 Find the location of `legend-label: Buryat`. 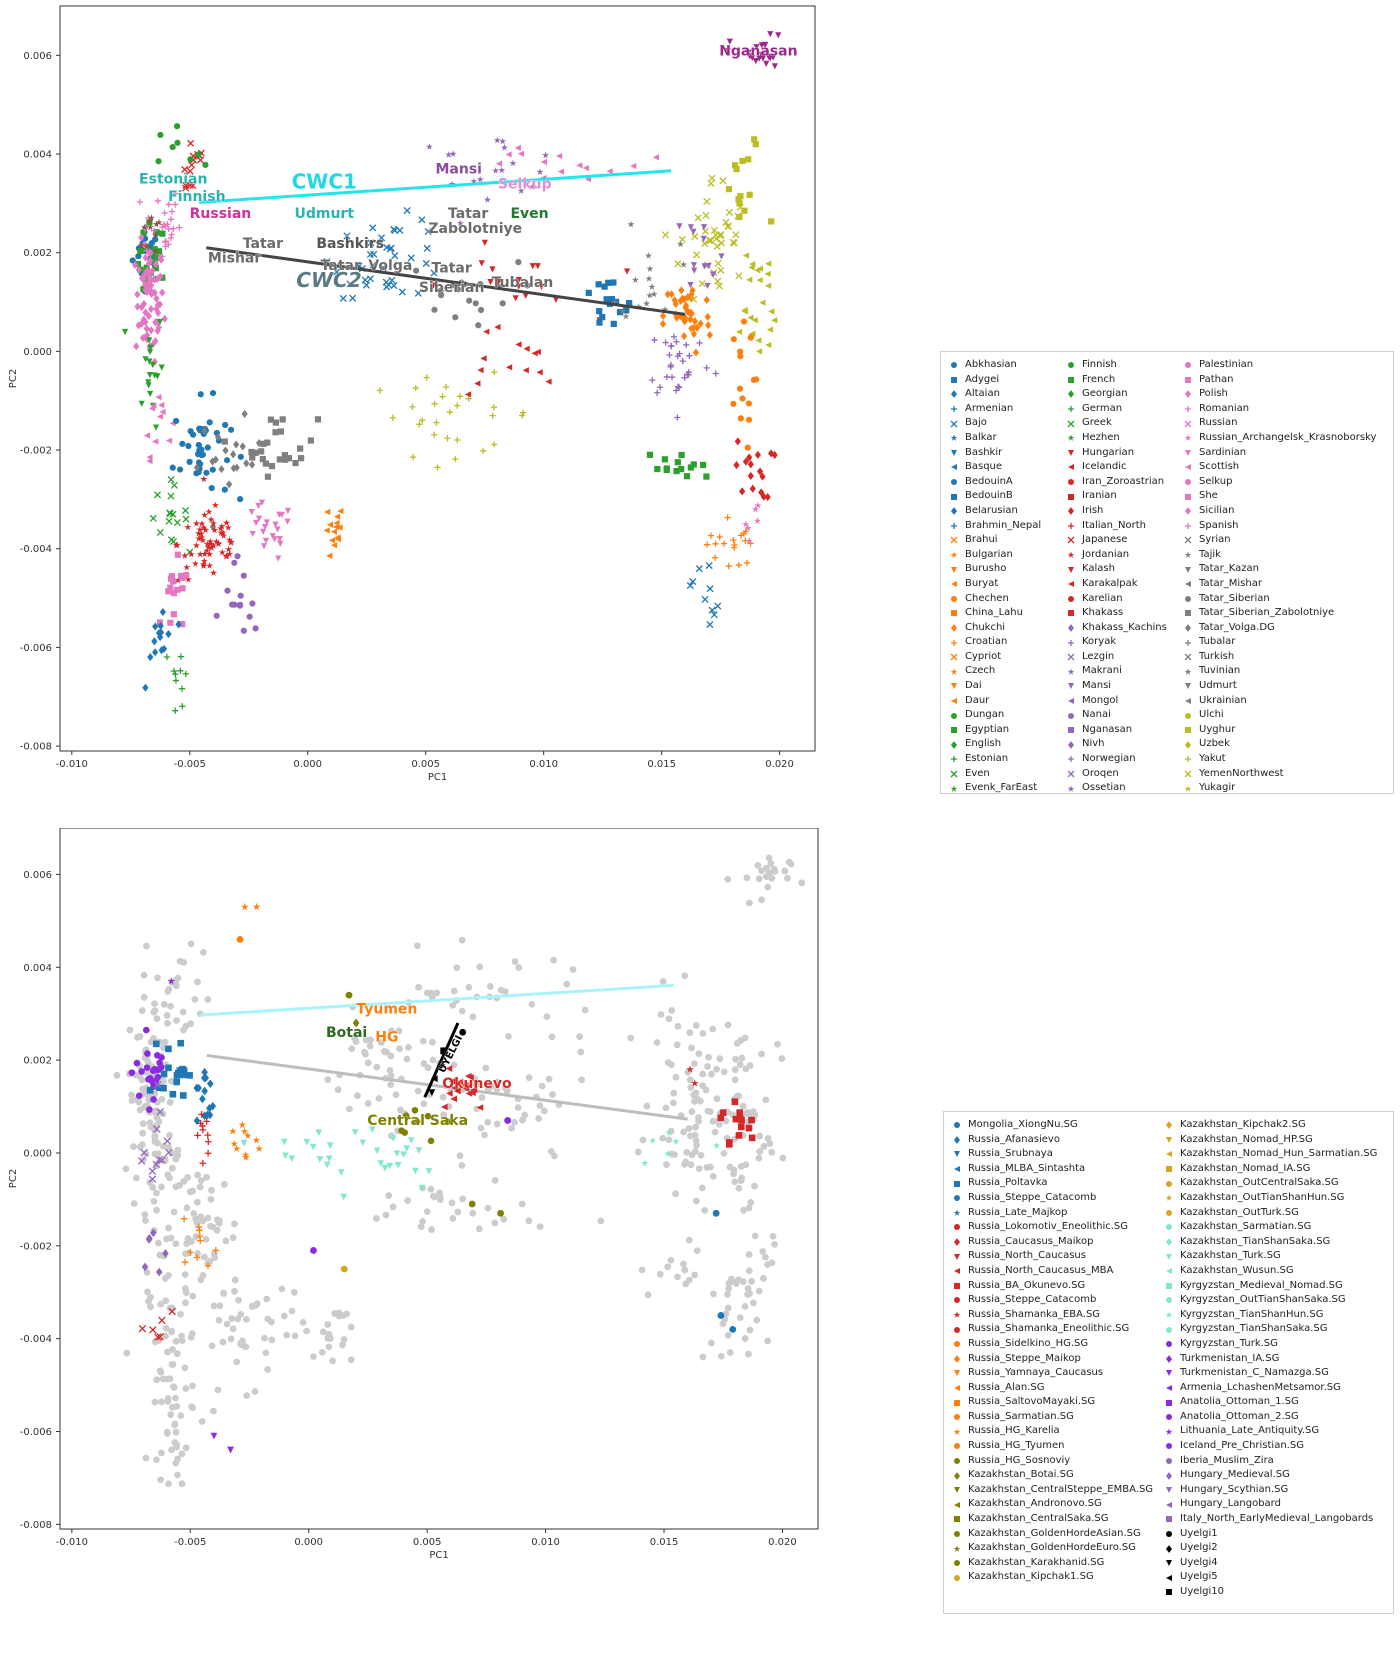

legend-label: Buryat is located at coordinates (982, 583).